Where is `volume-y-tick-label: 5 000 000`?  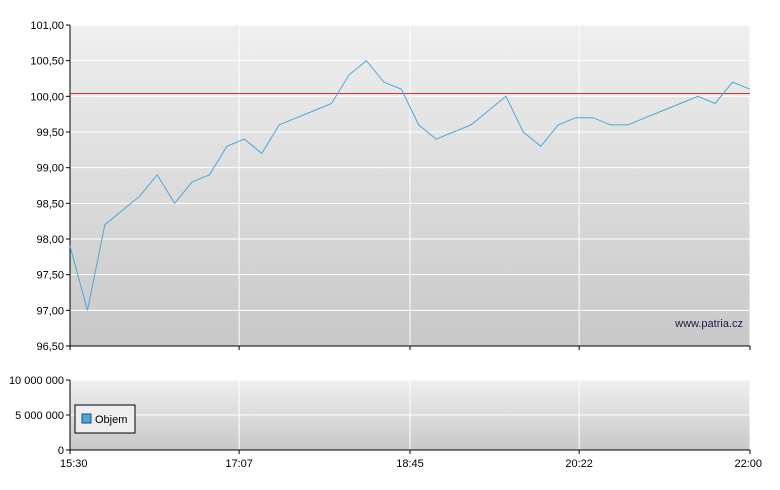
volume-y-tick-label: 5 000 000 is located at coordinates (39, 416).